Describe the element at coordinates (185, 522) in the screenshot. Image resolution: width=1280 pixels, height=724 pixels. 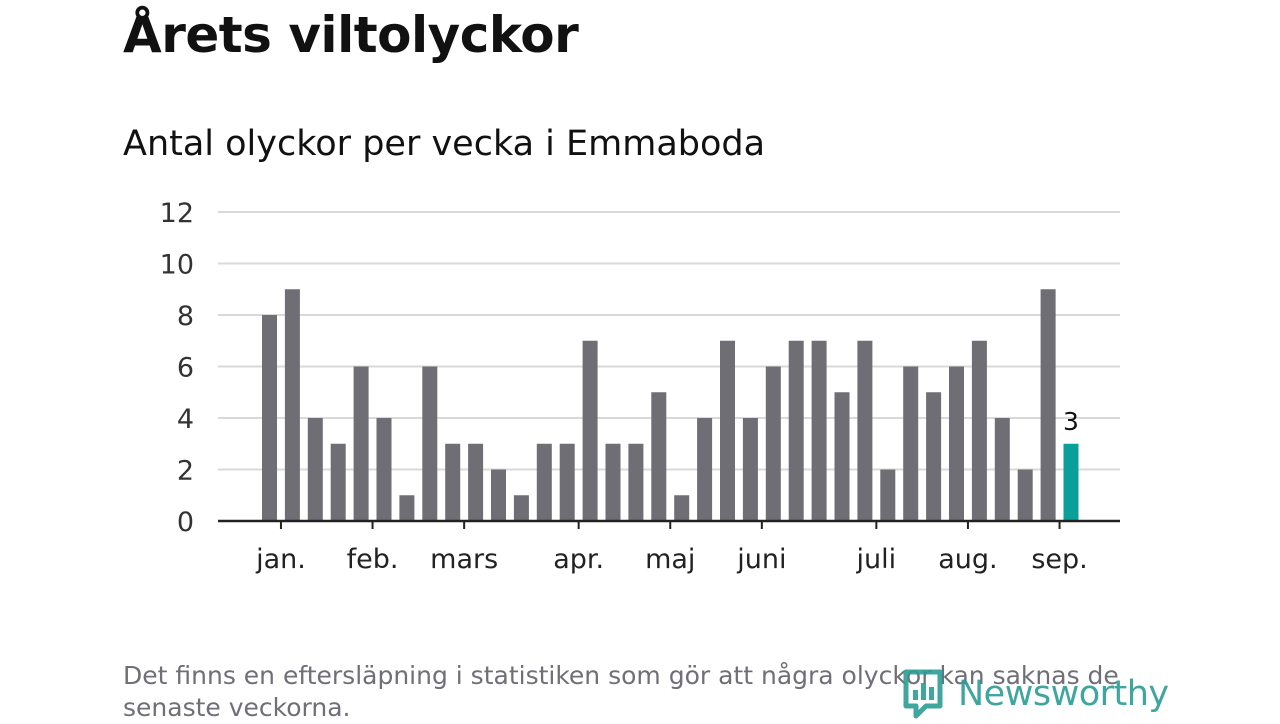
I see `y-tick-label: 0` at that location.